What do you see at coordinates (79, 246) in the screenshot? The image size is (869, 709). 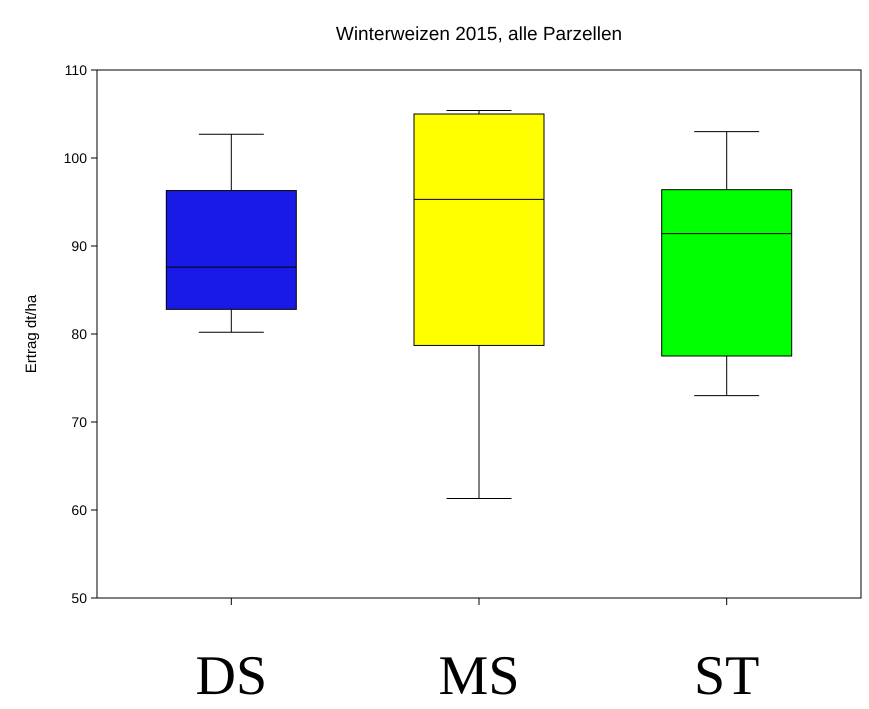 I see `y-tick-label: 90` at bounding box center [79, 246].